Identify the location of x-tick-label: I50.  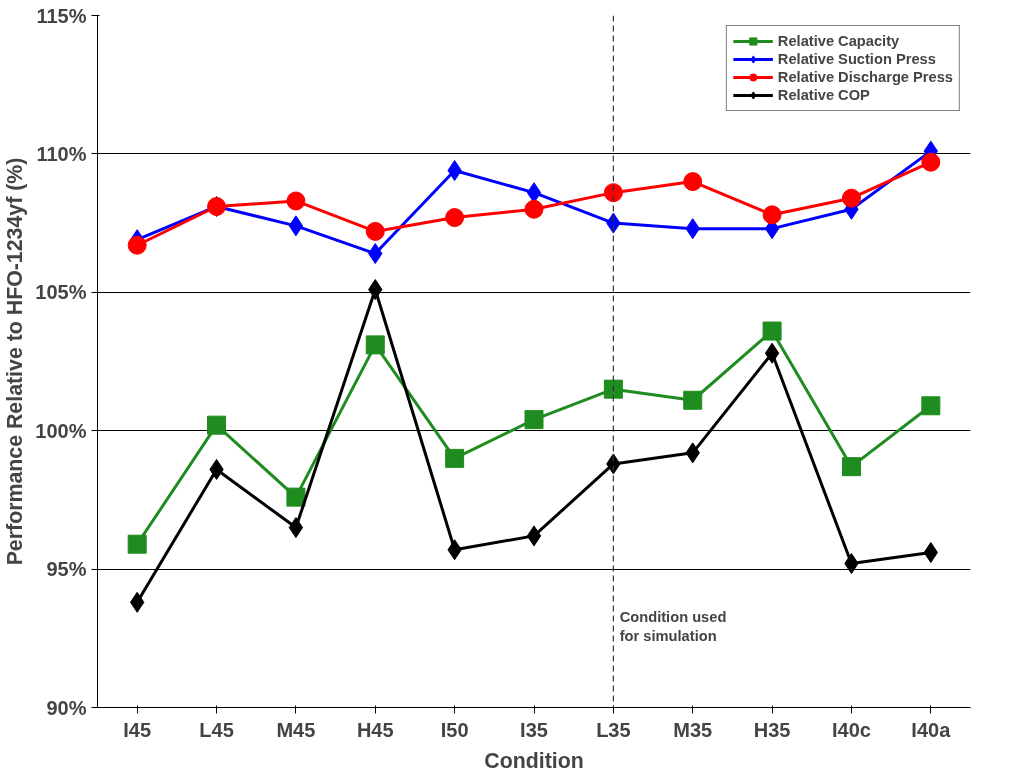
(454, 729).